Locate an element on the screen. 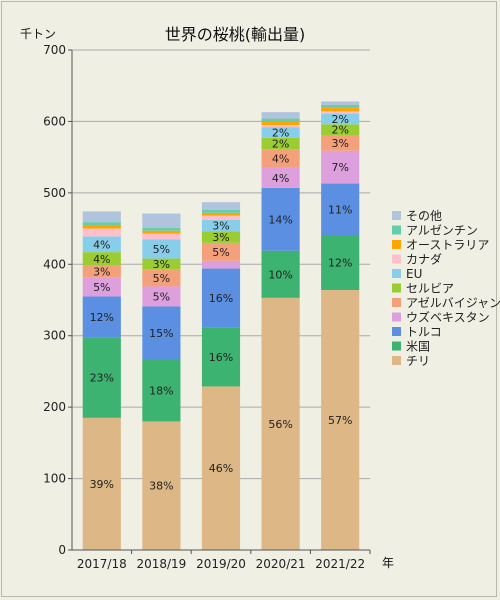 The image size is (500, 600). data-label: 15% is located at coordinates (161, 333).